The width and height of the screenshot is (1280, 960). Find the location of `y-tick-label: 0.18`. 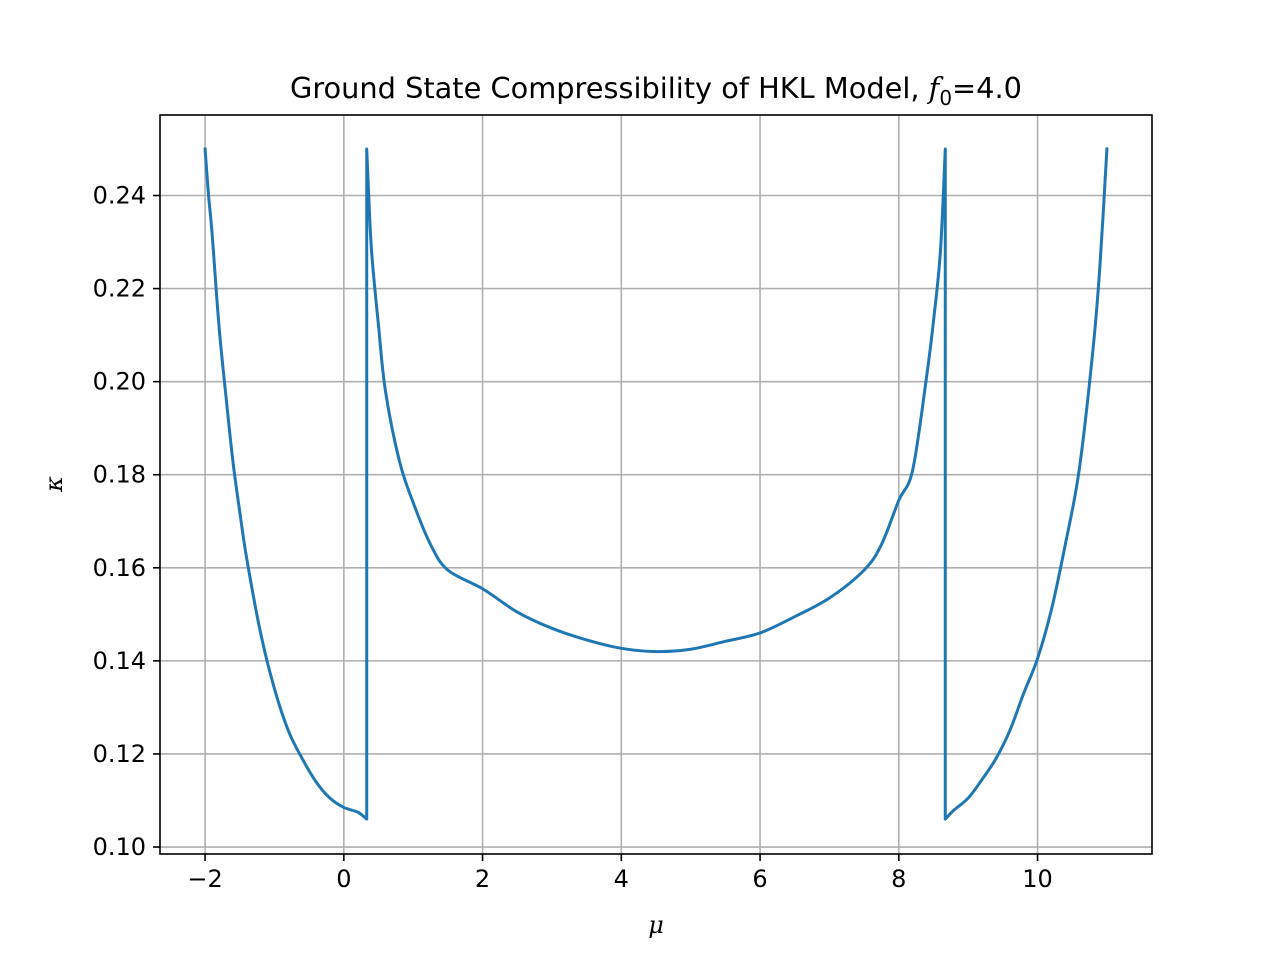

y-tick-label: 0.18 is located at coordinates (119, 475).